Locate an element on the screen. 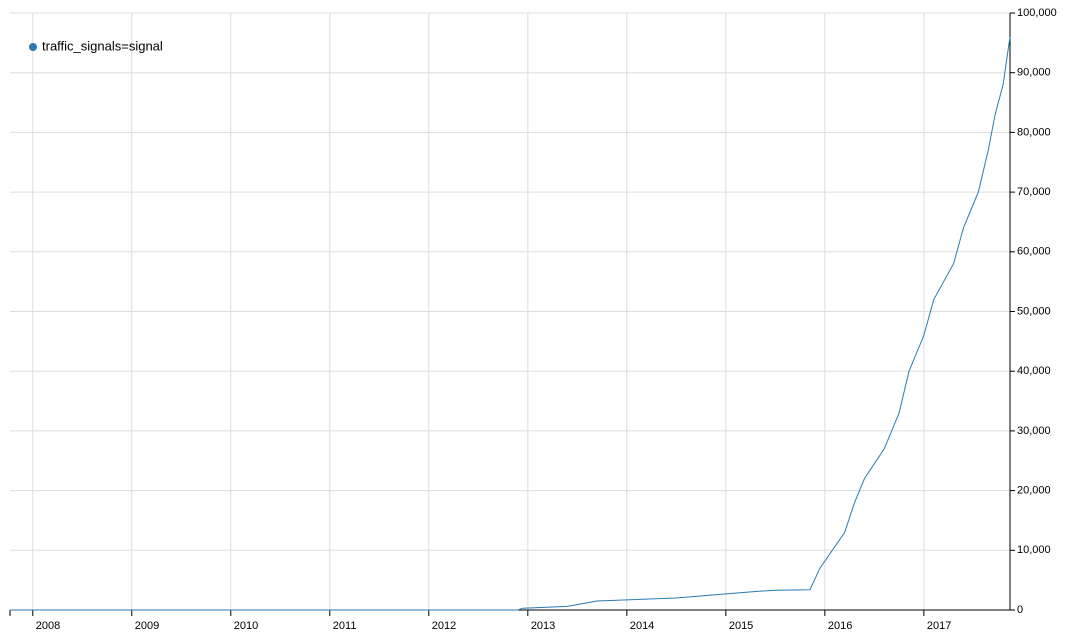 The image size is (1080, 640). y-tick-label: 40,000 is located at coordinates (1034, 371).